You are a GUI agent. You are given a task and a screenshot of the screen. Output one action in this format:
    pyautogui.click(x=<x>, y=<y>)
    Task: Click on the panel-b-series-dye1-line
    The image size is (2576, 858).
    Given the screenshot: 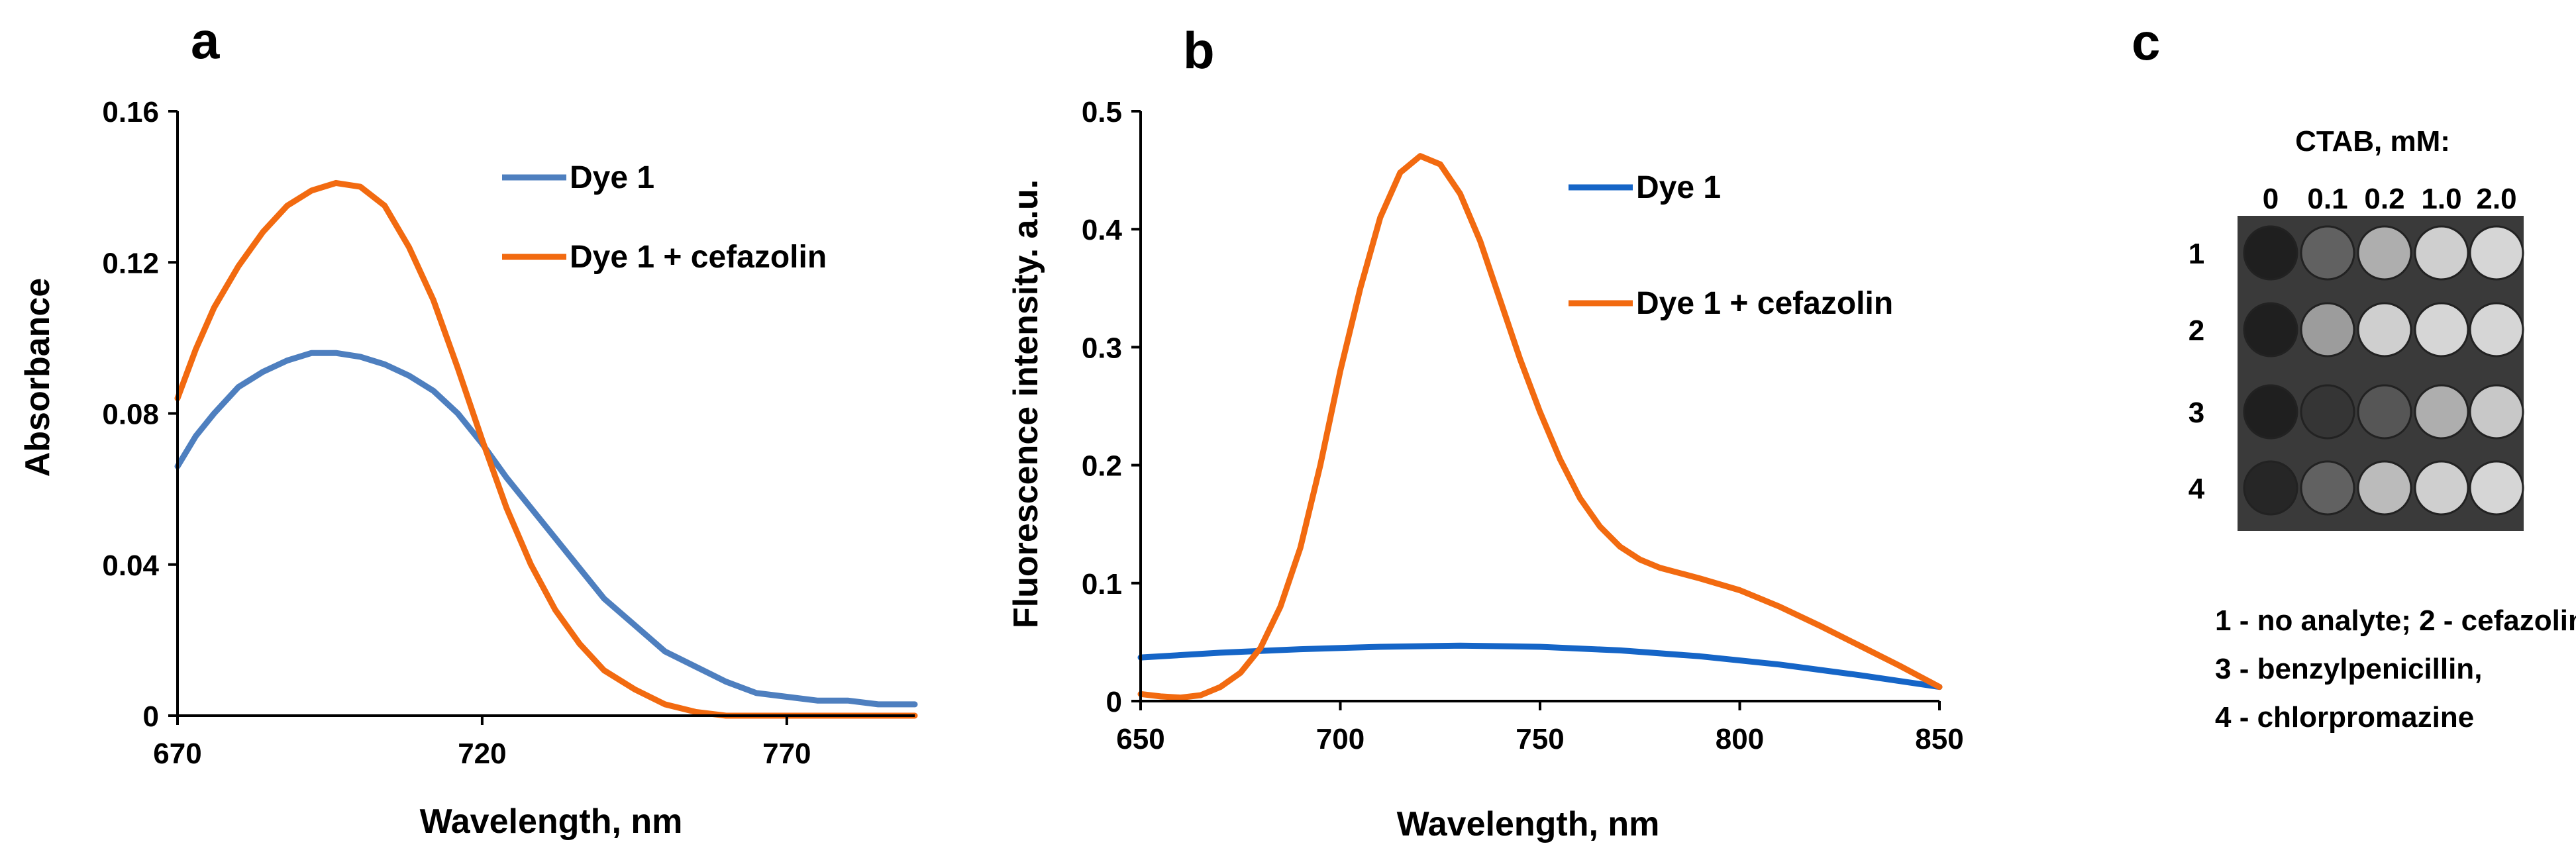 What is the action you would take?
    pyautogui.click(x=1540, y=666)
    